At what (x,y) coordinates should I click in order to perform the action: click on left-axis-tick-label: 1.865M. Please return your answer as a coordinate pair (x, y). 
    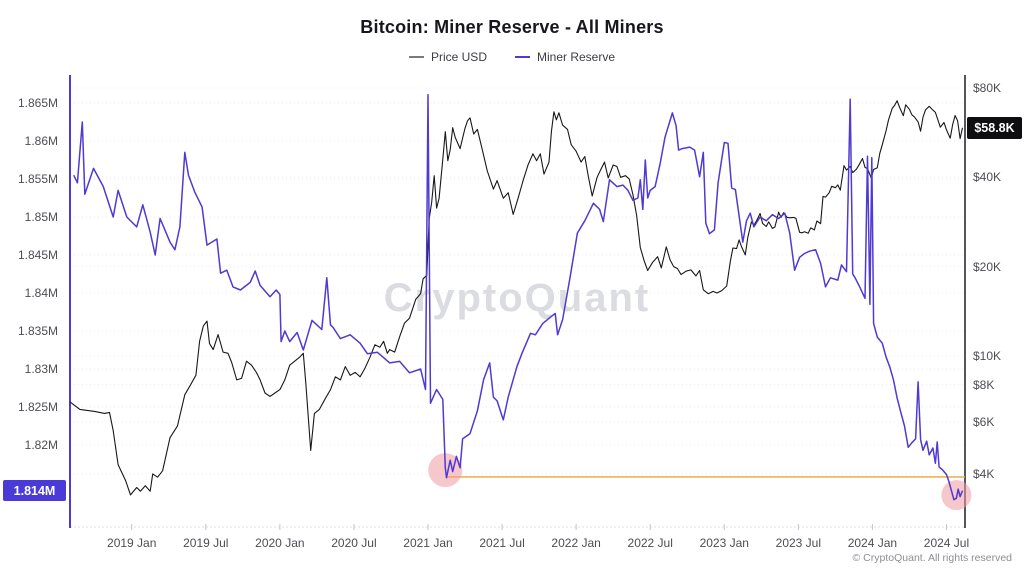
    Looking at the image, I should click on (37, 103).